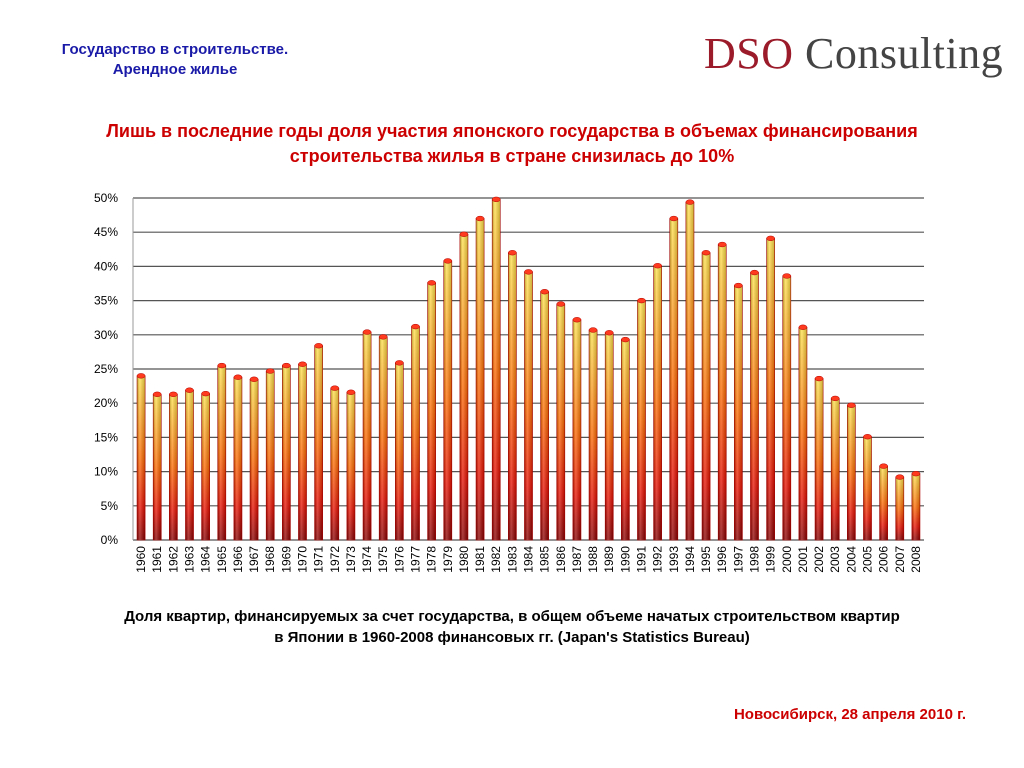  What do you see at coordinates (561, 559) in the screenshot?
I see `x-tick-label: 1986` at bounding box center [561, 559].